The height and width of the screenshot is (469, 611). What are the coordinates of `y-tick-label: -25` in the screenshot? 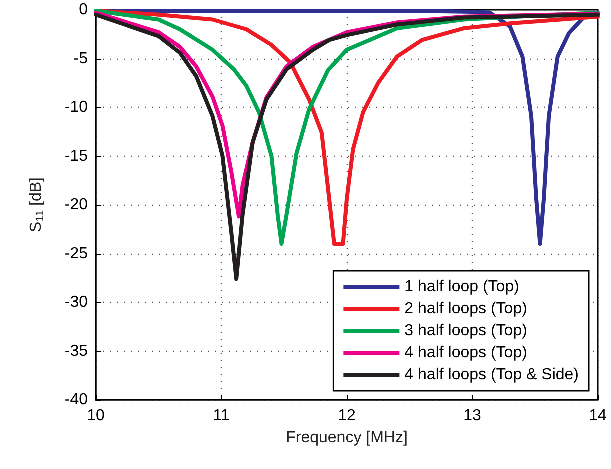 It's located at (76, 253).